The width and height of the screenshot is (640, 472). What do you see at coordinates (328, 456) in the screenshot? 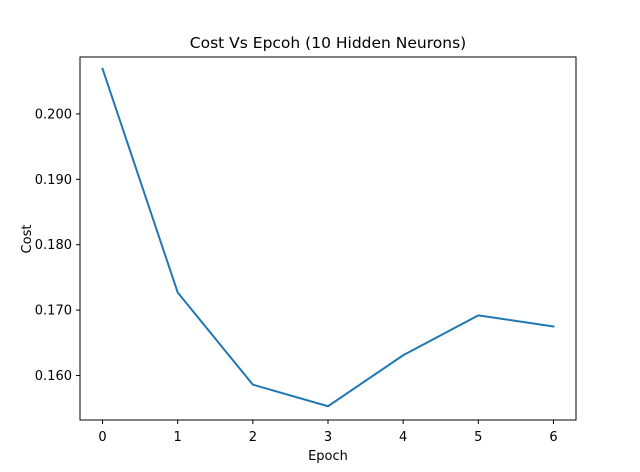
I see `x-axis-label: Epoch` at bounding box center [328, 456].